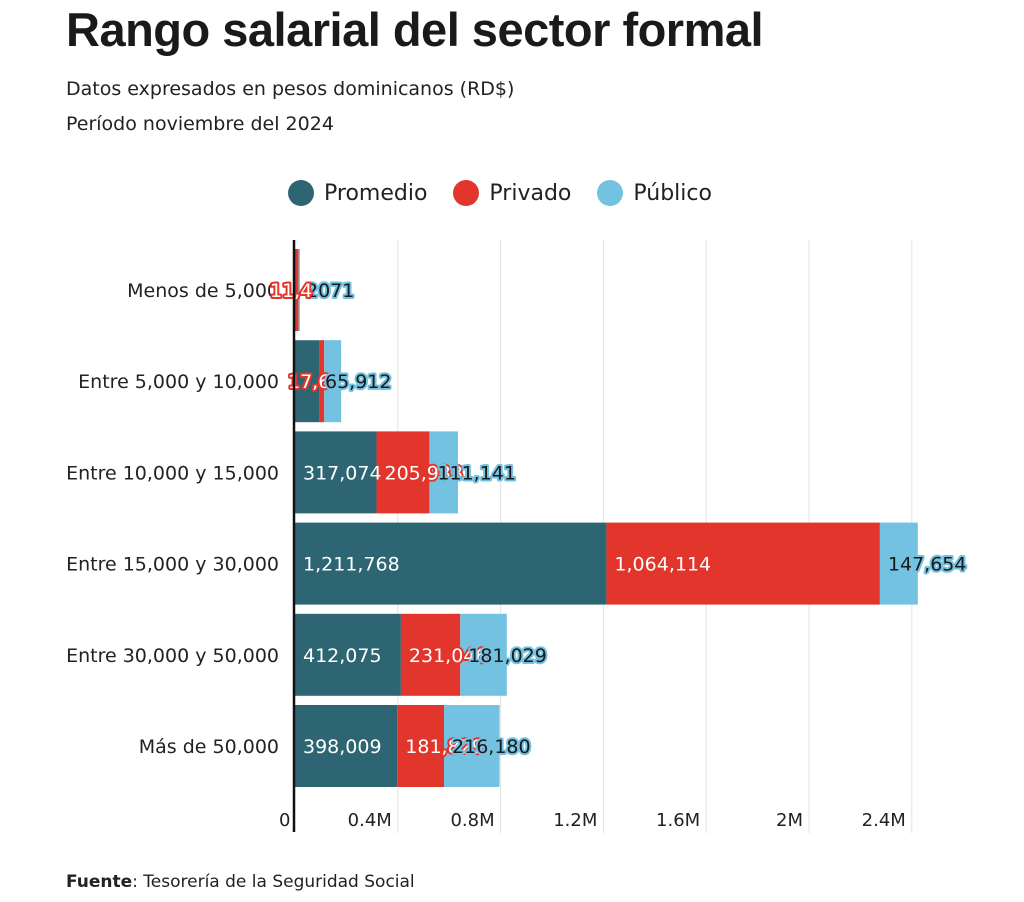 This screenshot has width=1024, height=902. I want to click on y-category-label: Entre 5,000 y 10,000, so click(178, 382).